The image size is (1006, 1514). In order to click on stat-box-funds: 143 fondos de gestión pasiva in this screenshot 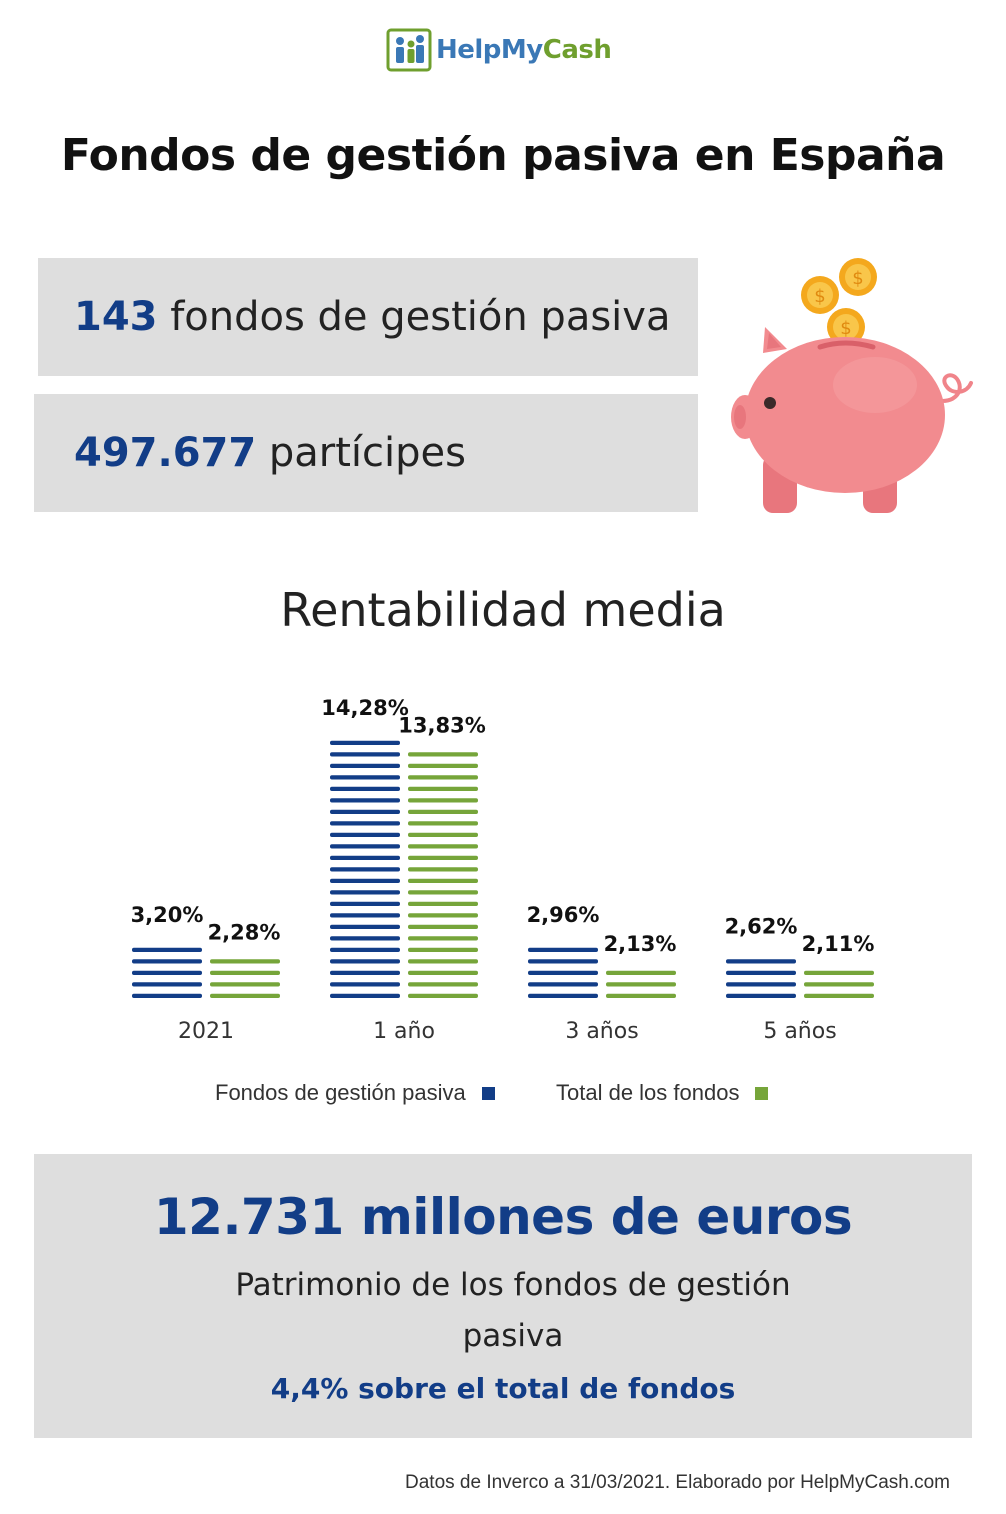, I will do `click(368, 317)`.